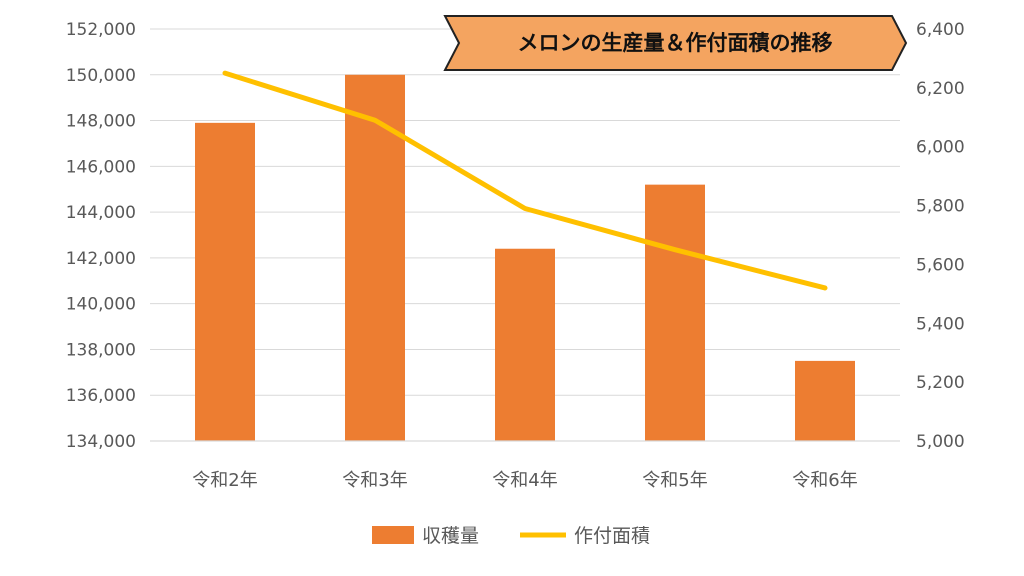  I want to click on x-axis: 令和2年 令和3年 令和4年 令和5年 令和6年, so click(525, 465).